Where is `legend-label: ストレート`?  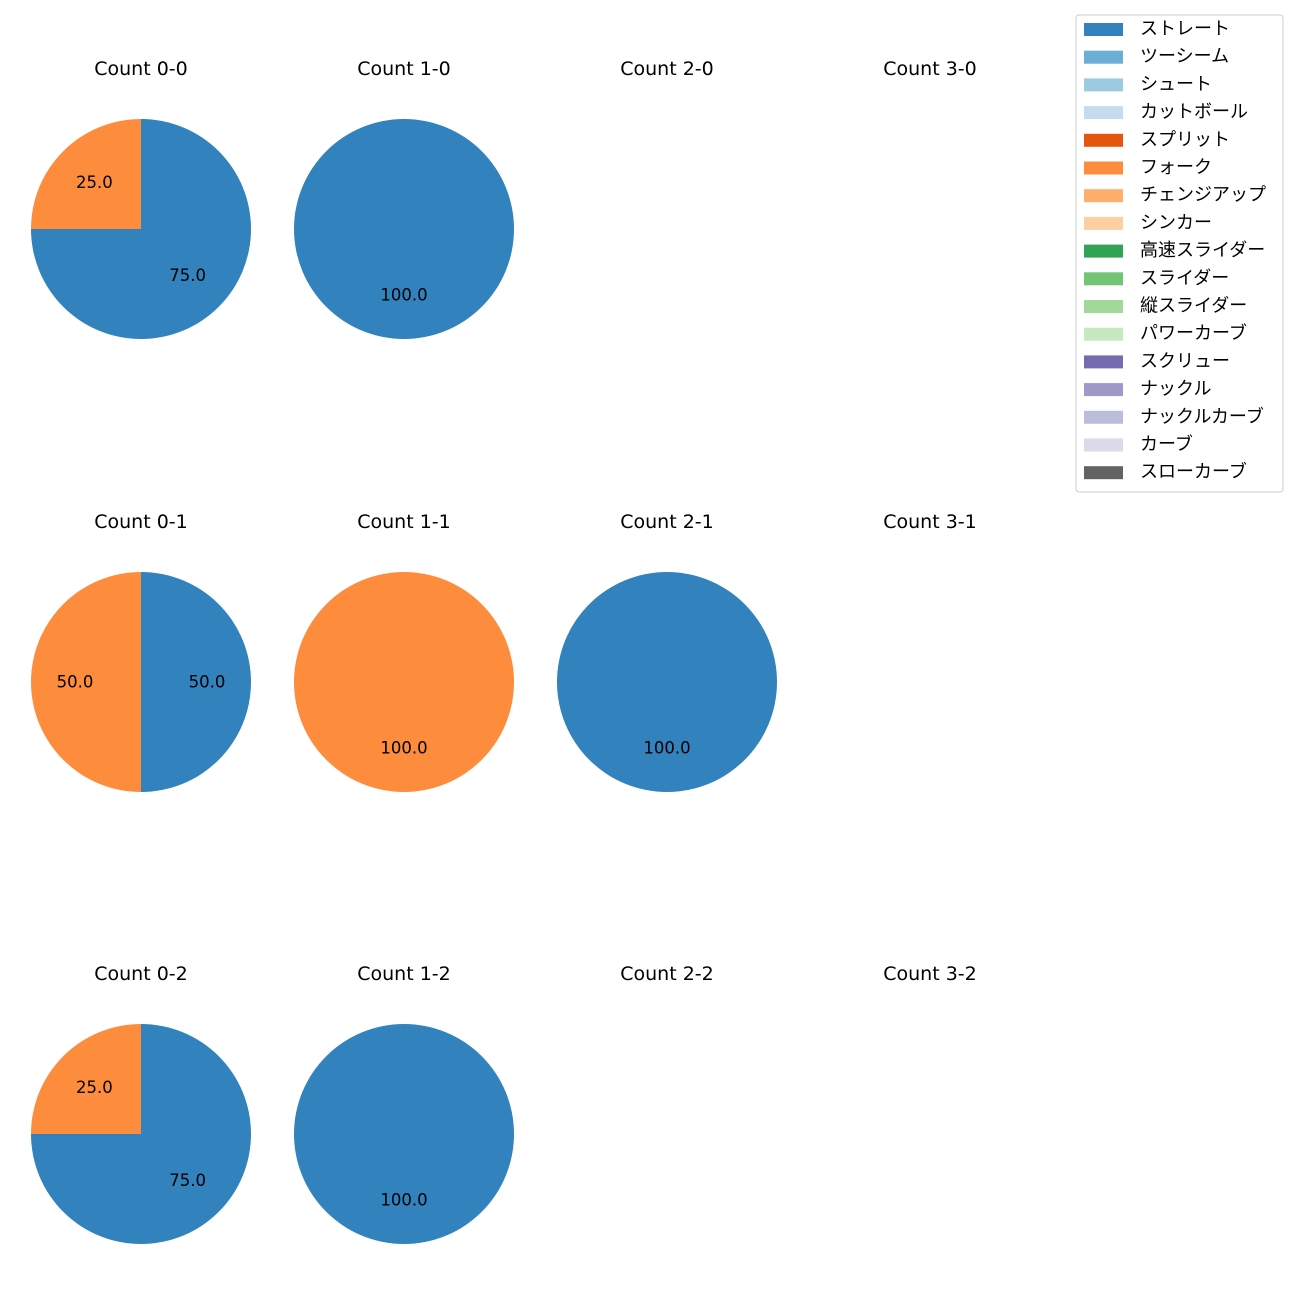 legend-label: ストレート is located at coordinates (1185, 29).